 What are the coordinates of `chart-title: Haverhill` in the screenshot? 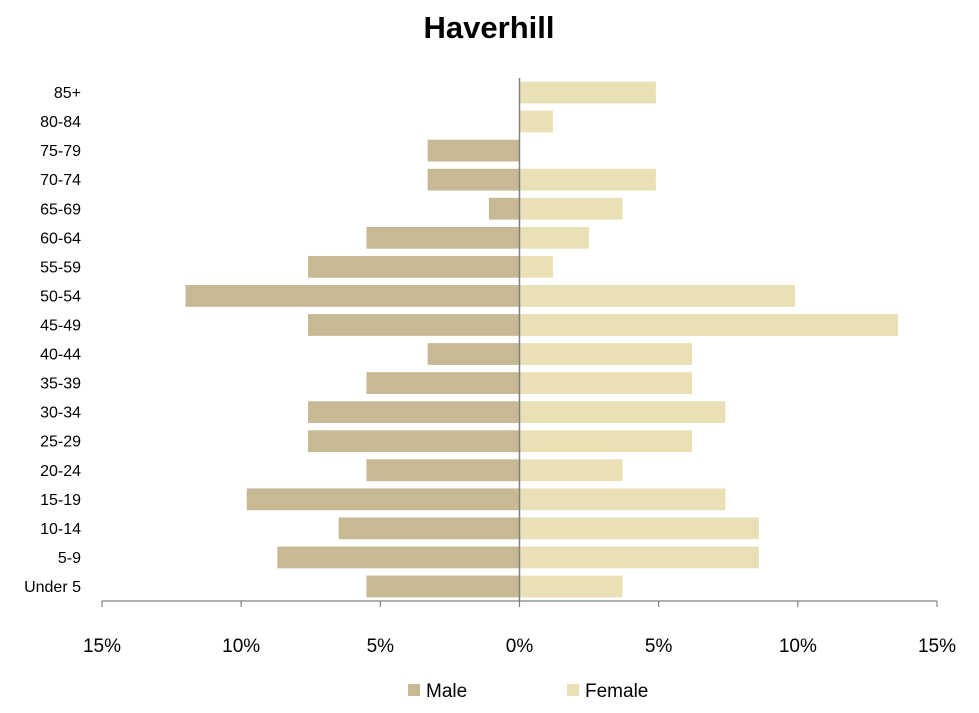 It's located at (489, 27).